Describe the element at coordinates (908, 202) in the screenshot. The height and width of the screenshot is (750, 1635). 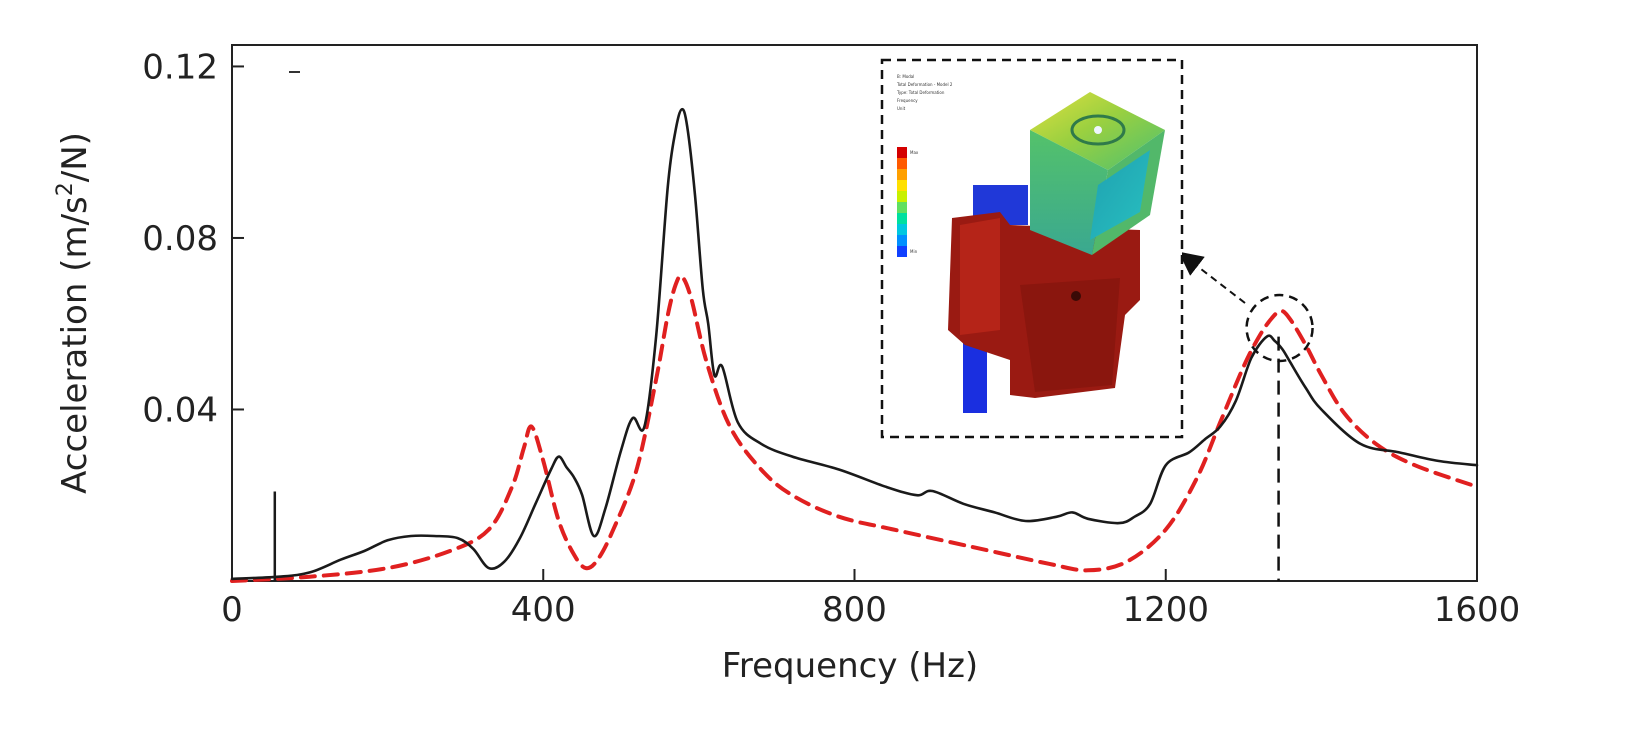
I see `inset-color-legend: Max Min` at that location.